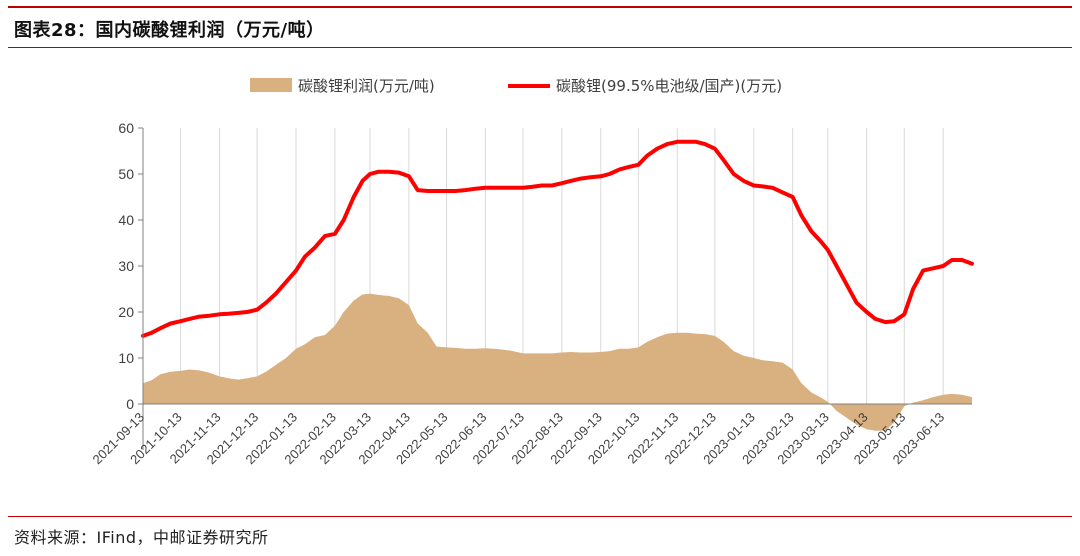 Image resolution: width=1080 pixels, height=556 pixels. What do you see at coordinates (516, 86) in the screenshot?
I see `legend: 碳酸锂利润(万元/吨) 碳酸锂(99.5%电池级/国产)(万元)` at bounding box center [516, 86].